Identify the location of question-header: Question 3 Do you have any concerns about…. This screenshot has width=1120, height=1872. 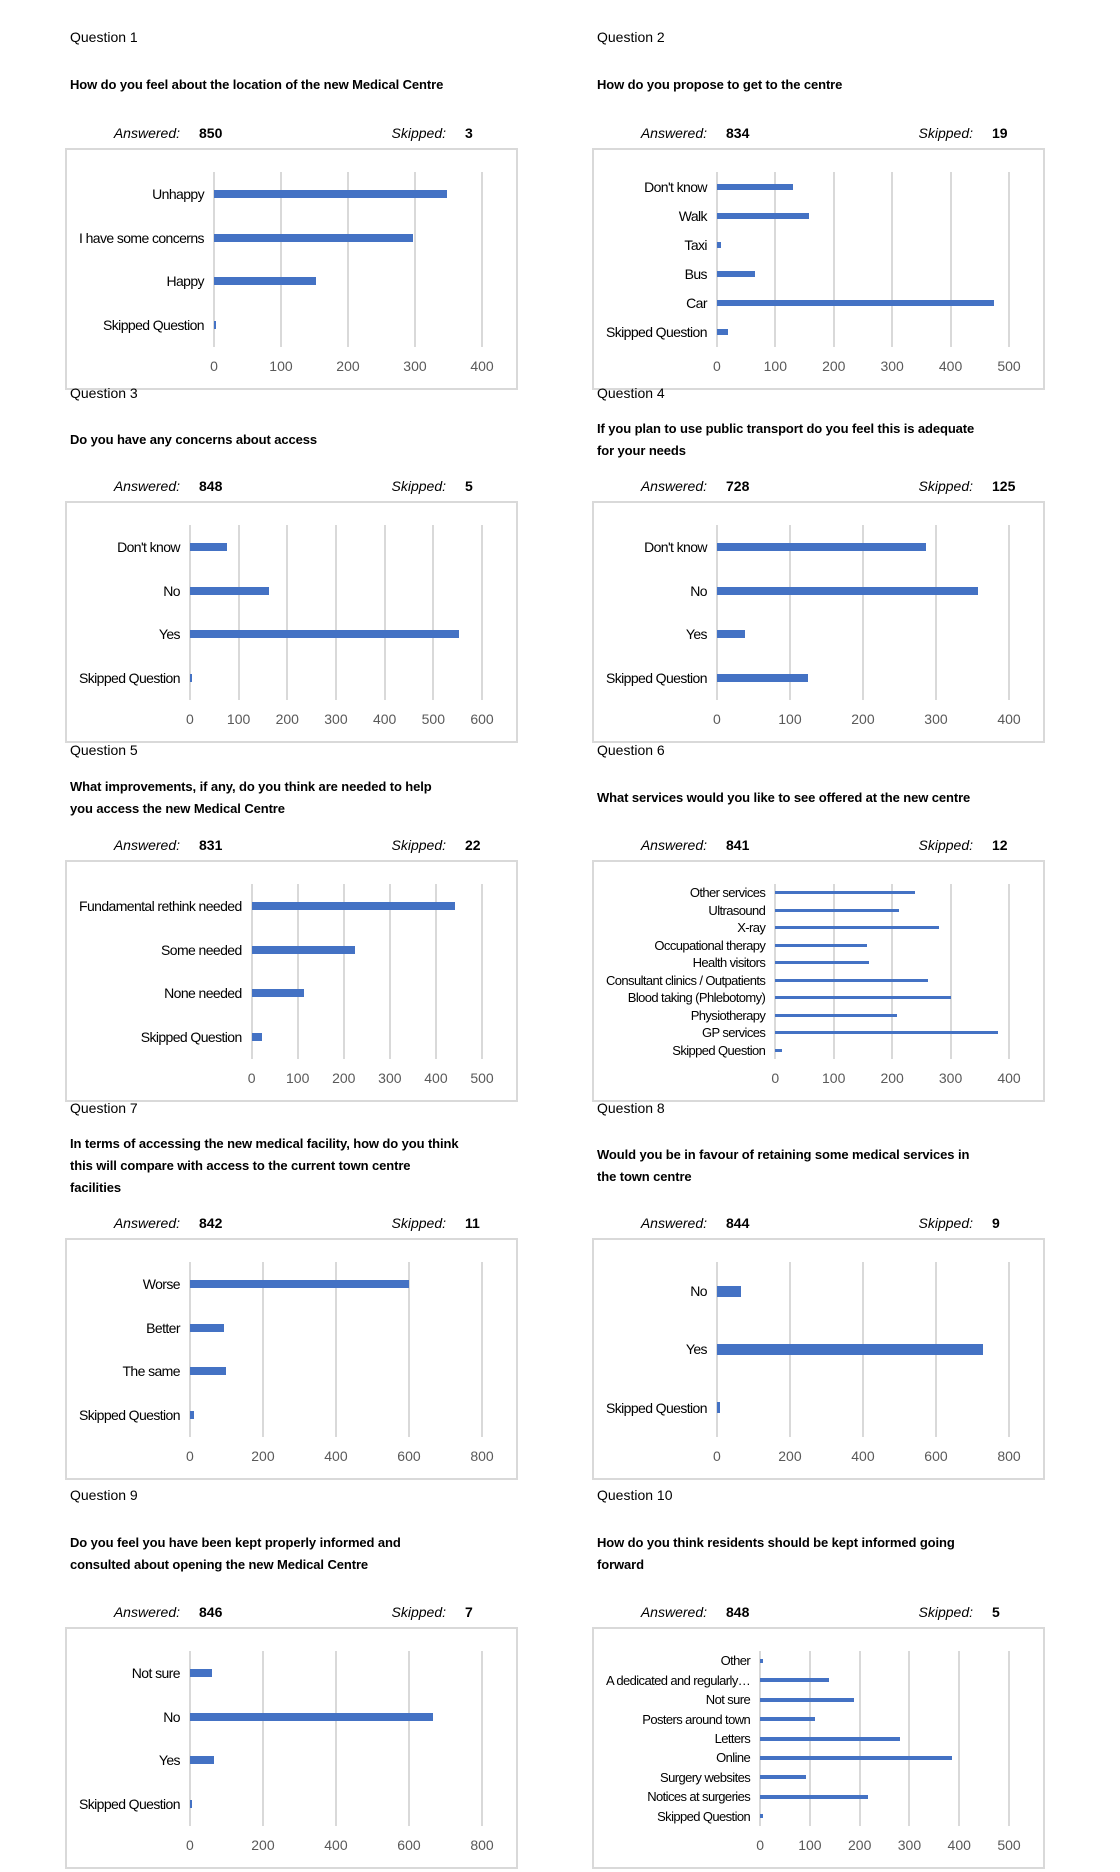
(295, 441).